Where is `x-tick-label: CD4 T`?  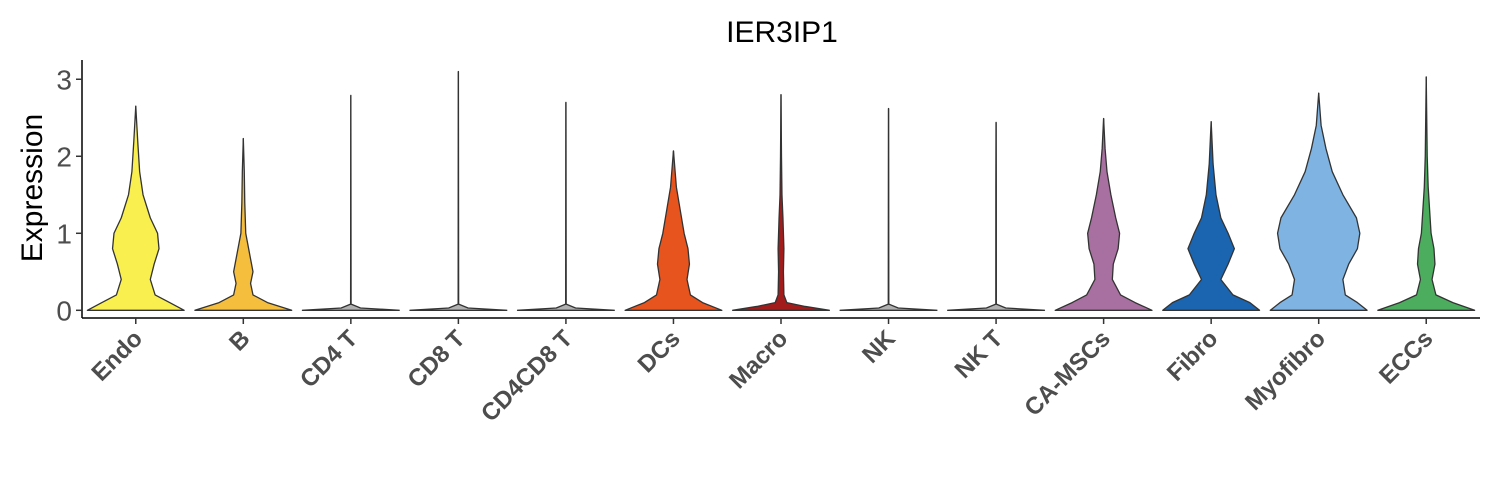 x-tick-label: CD4 T is located at coordinates (329, 359).